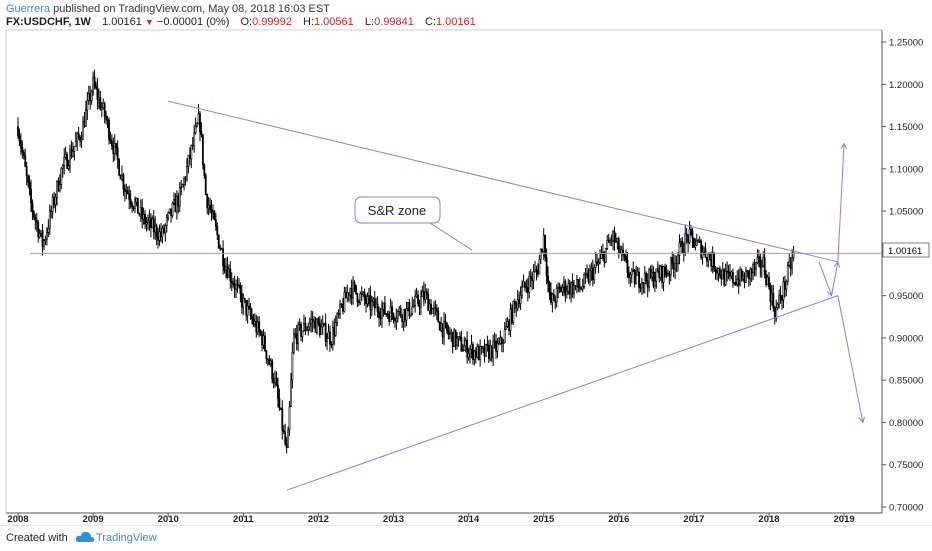  I want to click on symbol-label: FX:USDCHF, 1W, so click(48, 22).